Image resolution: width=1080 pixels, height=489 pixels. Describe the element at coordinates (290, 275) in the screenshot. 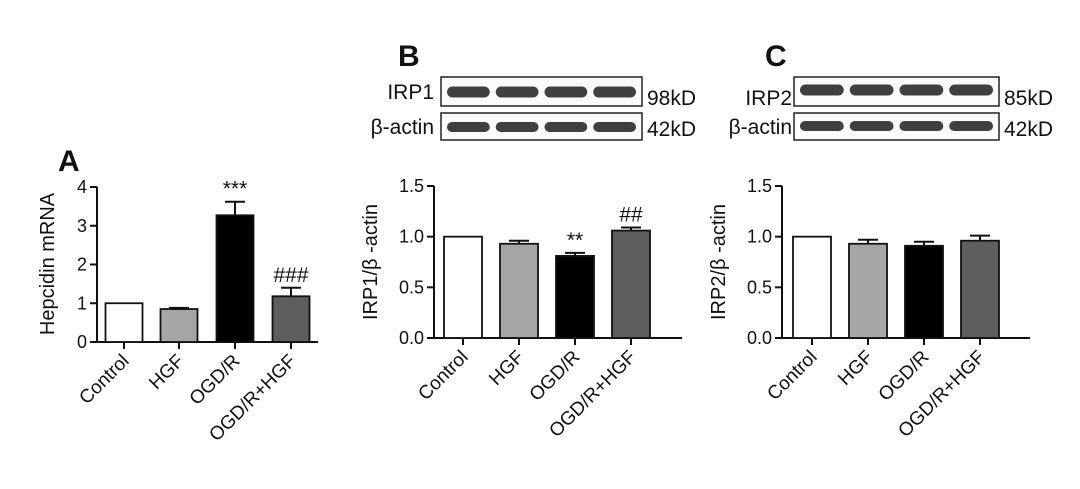

I see `significance-label-a-4: ###` at that location.